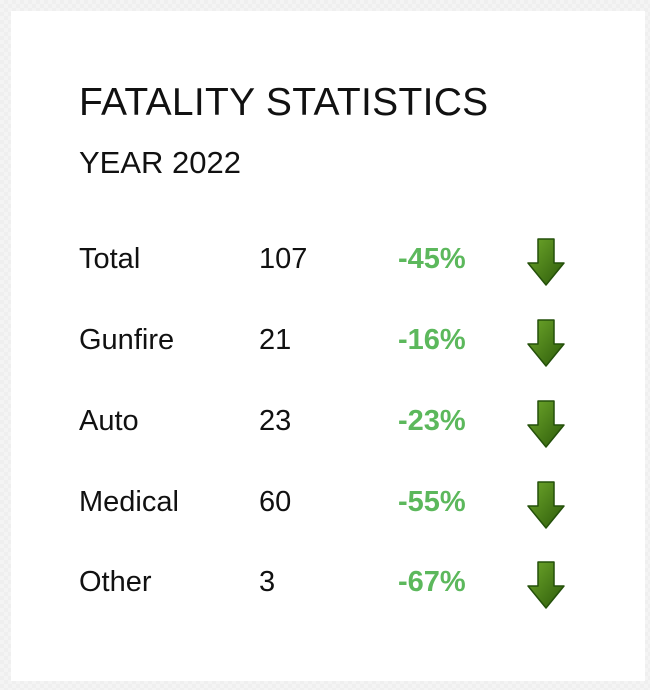 The height and width of the screenshot is (690, 650). Describe the element at coordinates (432, 340) in the screenshot. I see `stat-change: -16%` at that location.